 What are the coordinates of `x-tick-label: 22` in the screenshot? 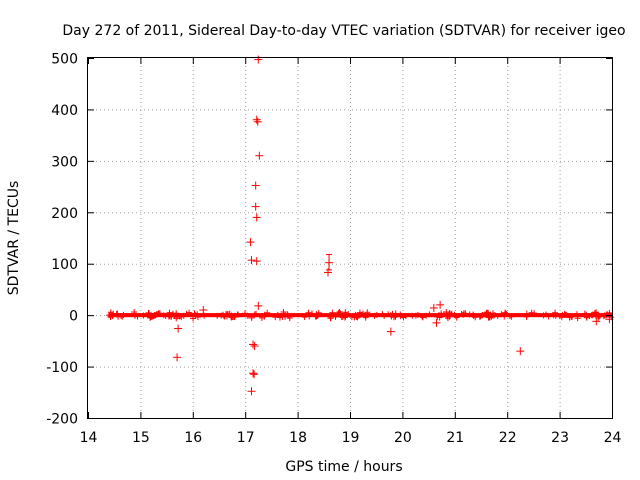 It's located at (508, 438).